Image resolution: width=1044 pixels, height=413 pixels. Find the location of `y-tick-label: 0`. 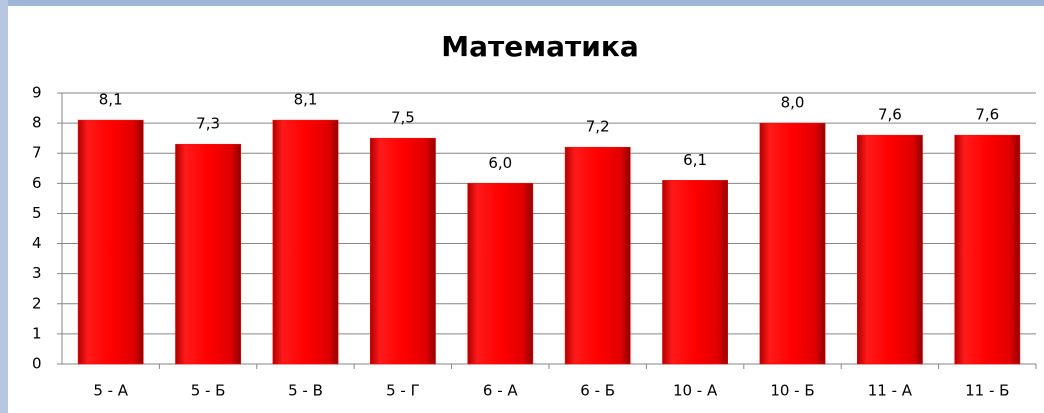

y-tick-label: 0 is located at coordinates (37, 364).